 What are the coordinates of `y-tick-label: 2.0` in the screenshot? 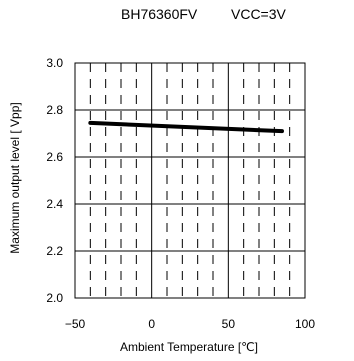 It's located at (54, 298).